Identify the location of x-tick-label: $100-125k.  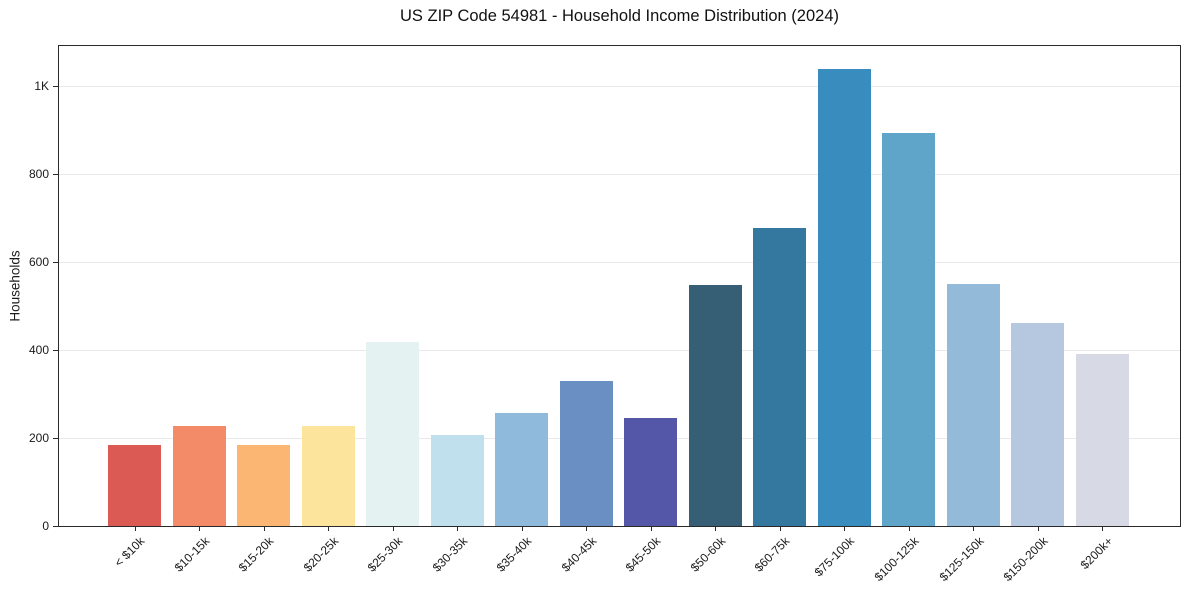
(896, 559).